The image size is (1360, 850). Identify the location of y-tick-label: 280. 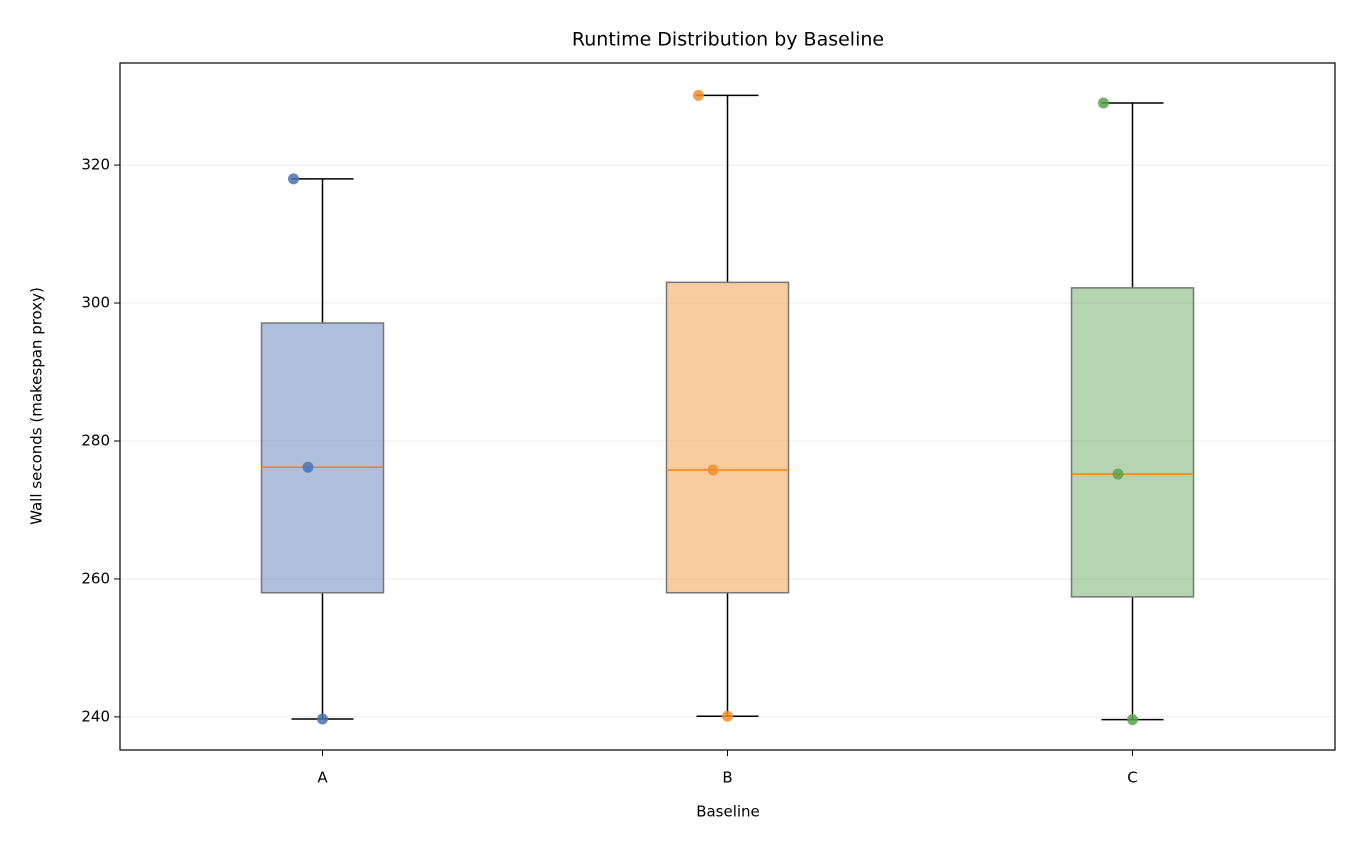
(95, 440).